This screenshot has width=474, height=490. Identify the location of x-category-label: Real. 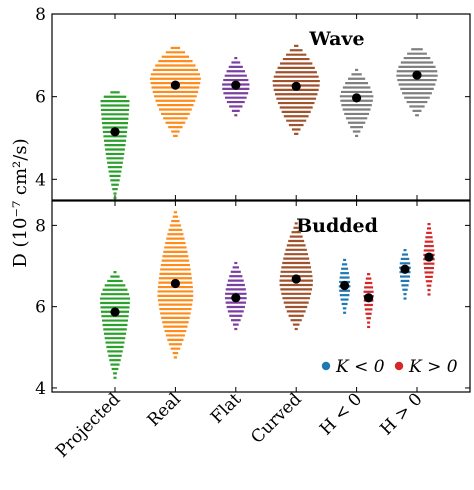
(164, 409).